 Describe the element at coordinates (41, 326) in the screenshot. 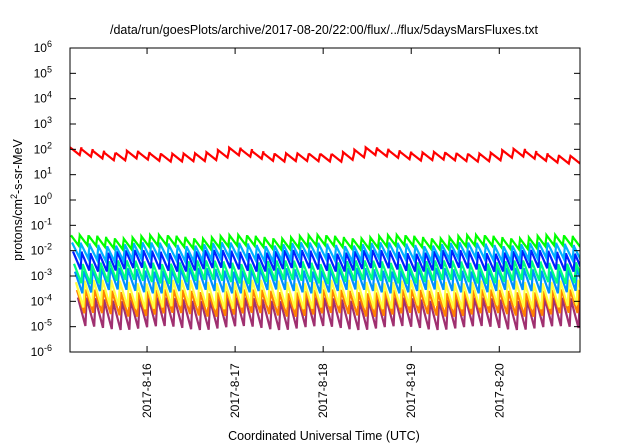

I see `y-tick-label: 10⁻⁵` at that location.